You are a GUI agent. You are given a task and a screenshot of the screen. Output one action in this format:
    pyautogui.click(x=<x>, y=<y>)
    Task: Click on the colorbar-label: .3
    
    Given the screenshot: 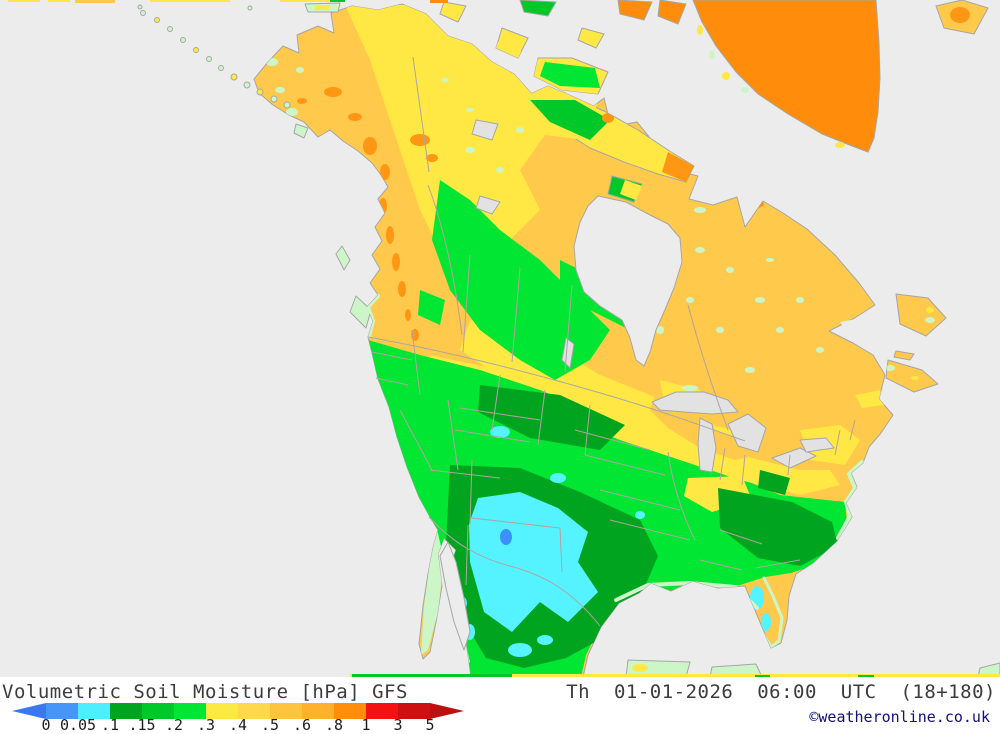 What is the action you would take?
    pyautogui.click(x=206, y=725)
    